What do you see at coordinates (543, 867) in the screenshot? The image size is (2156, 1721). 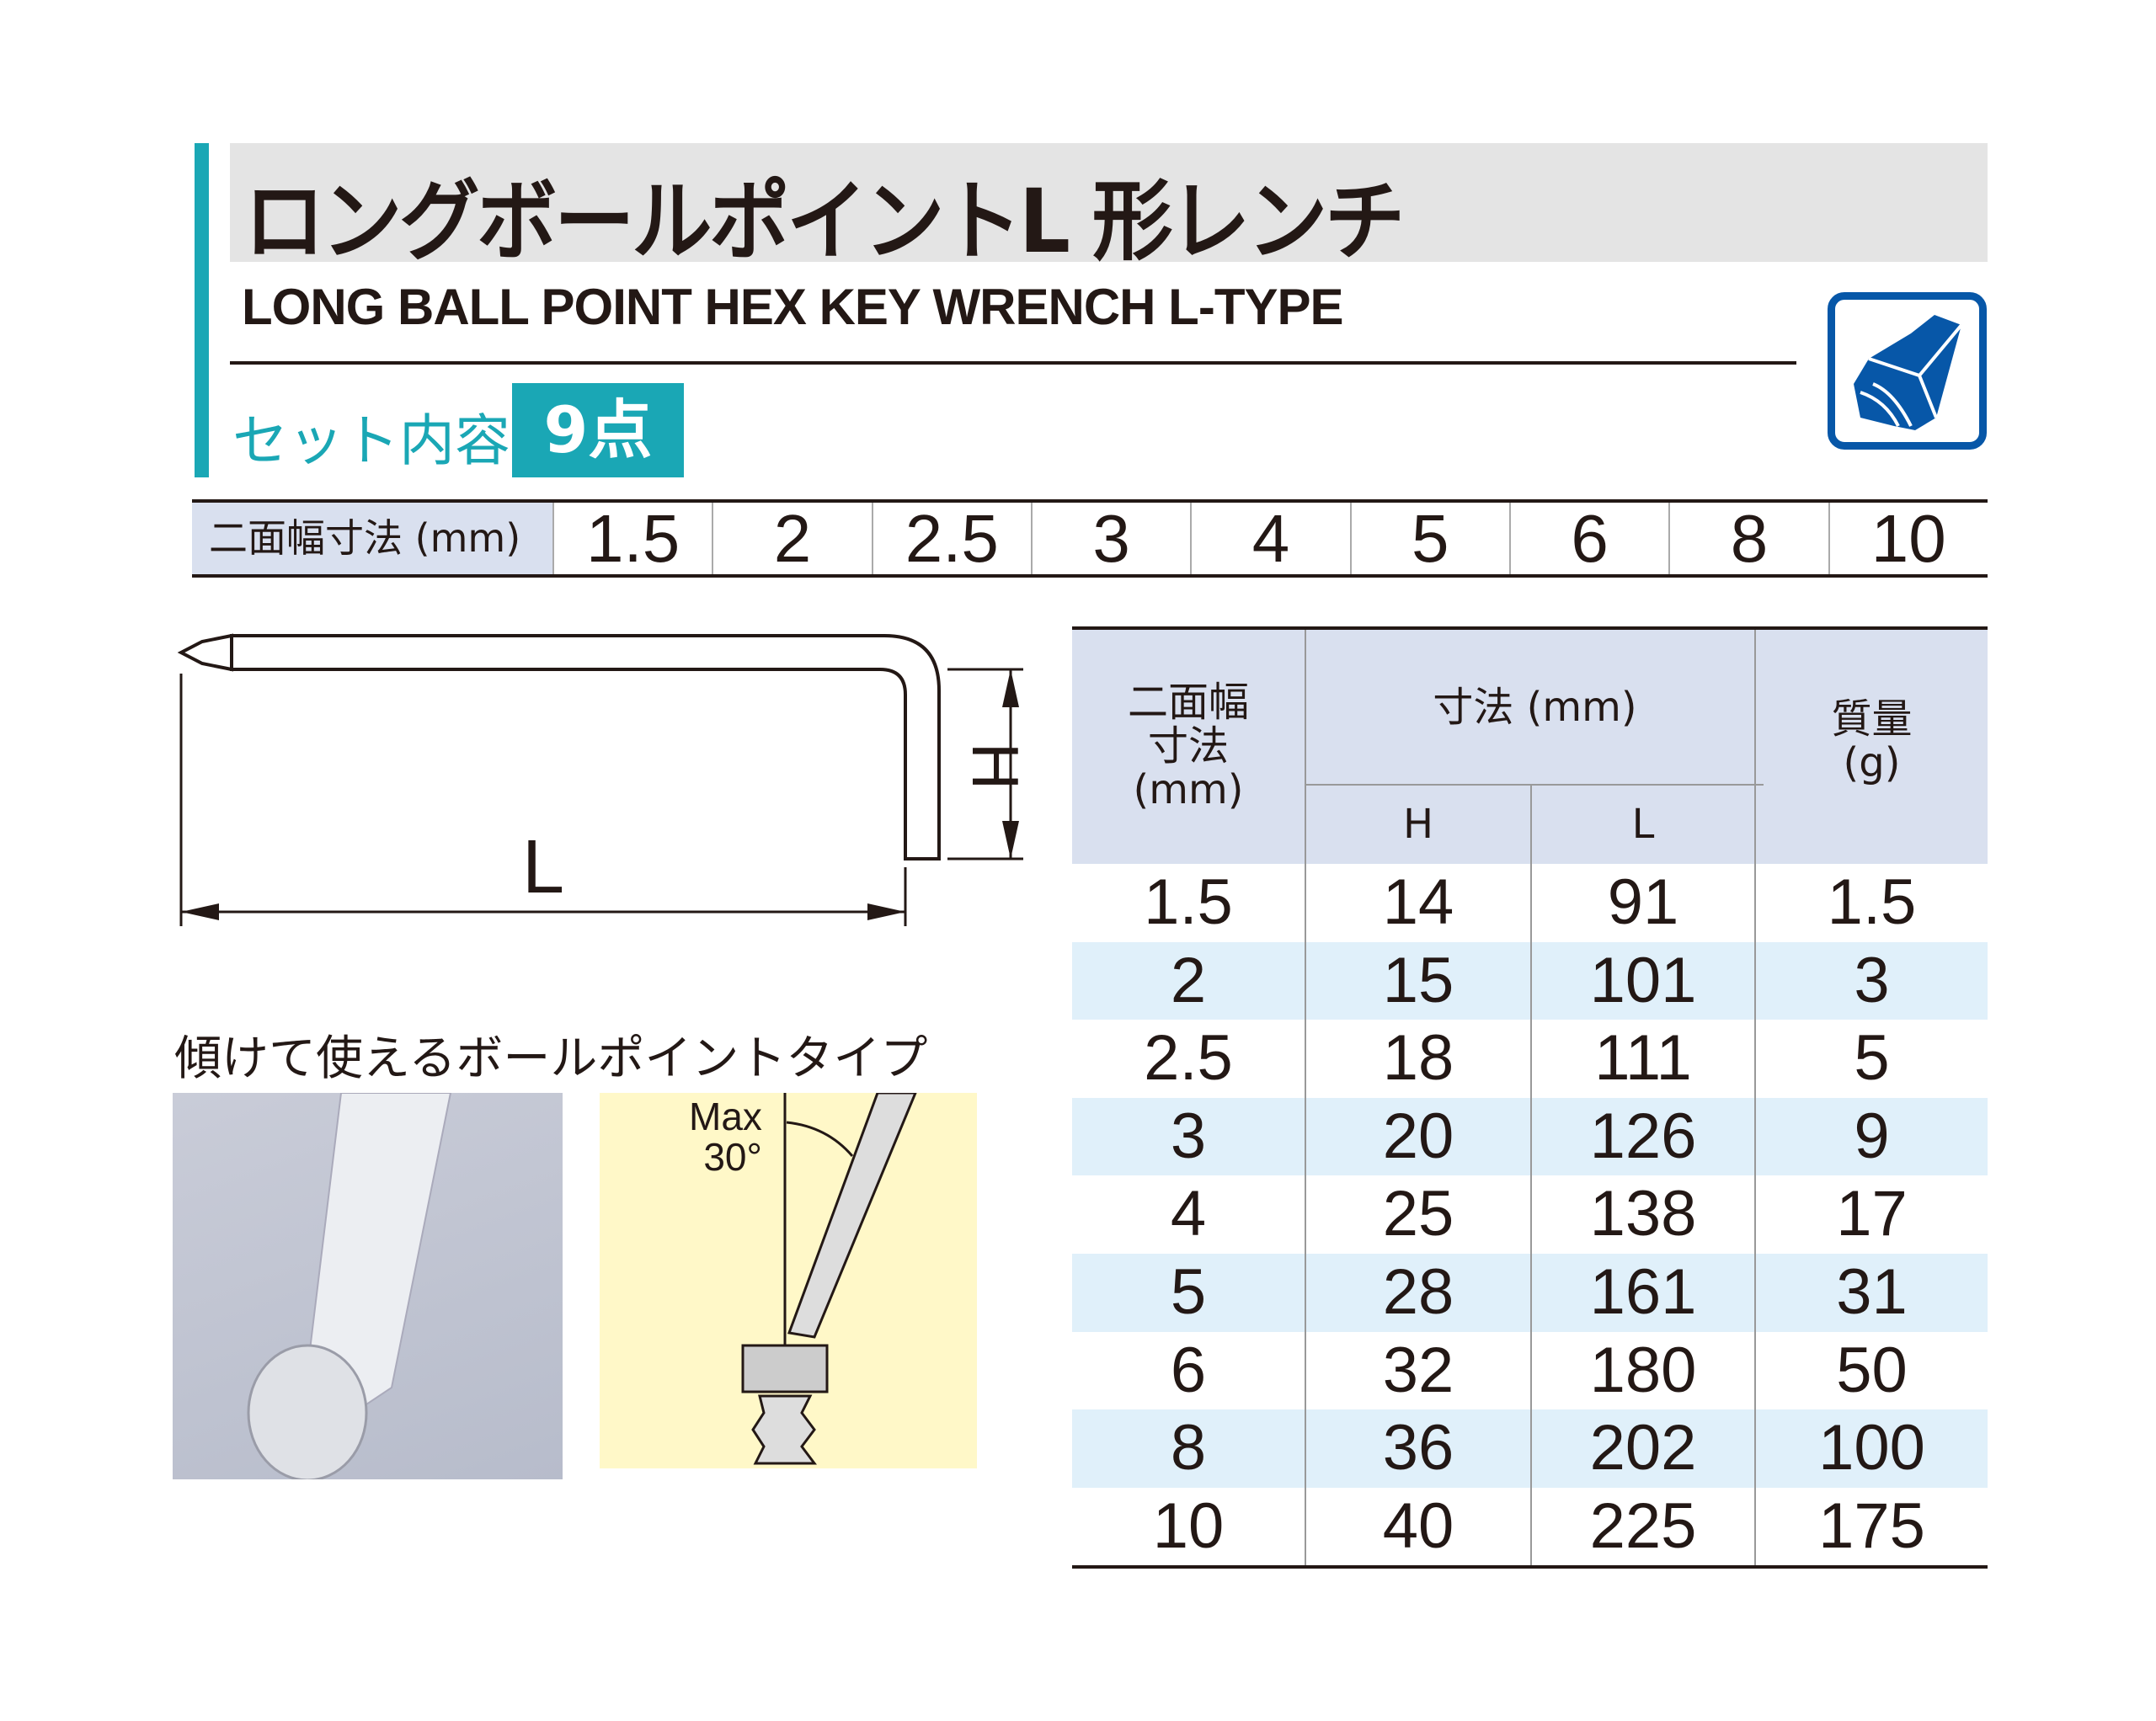 I see `l-label: L` at bounding box center [543, 867].